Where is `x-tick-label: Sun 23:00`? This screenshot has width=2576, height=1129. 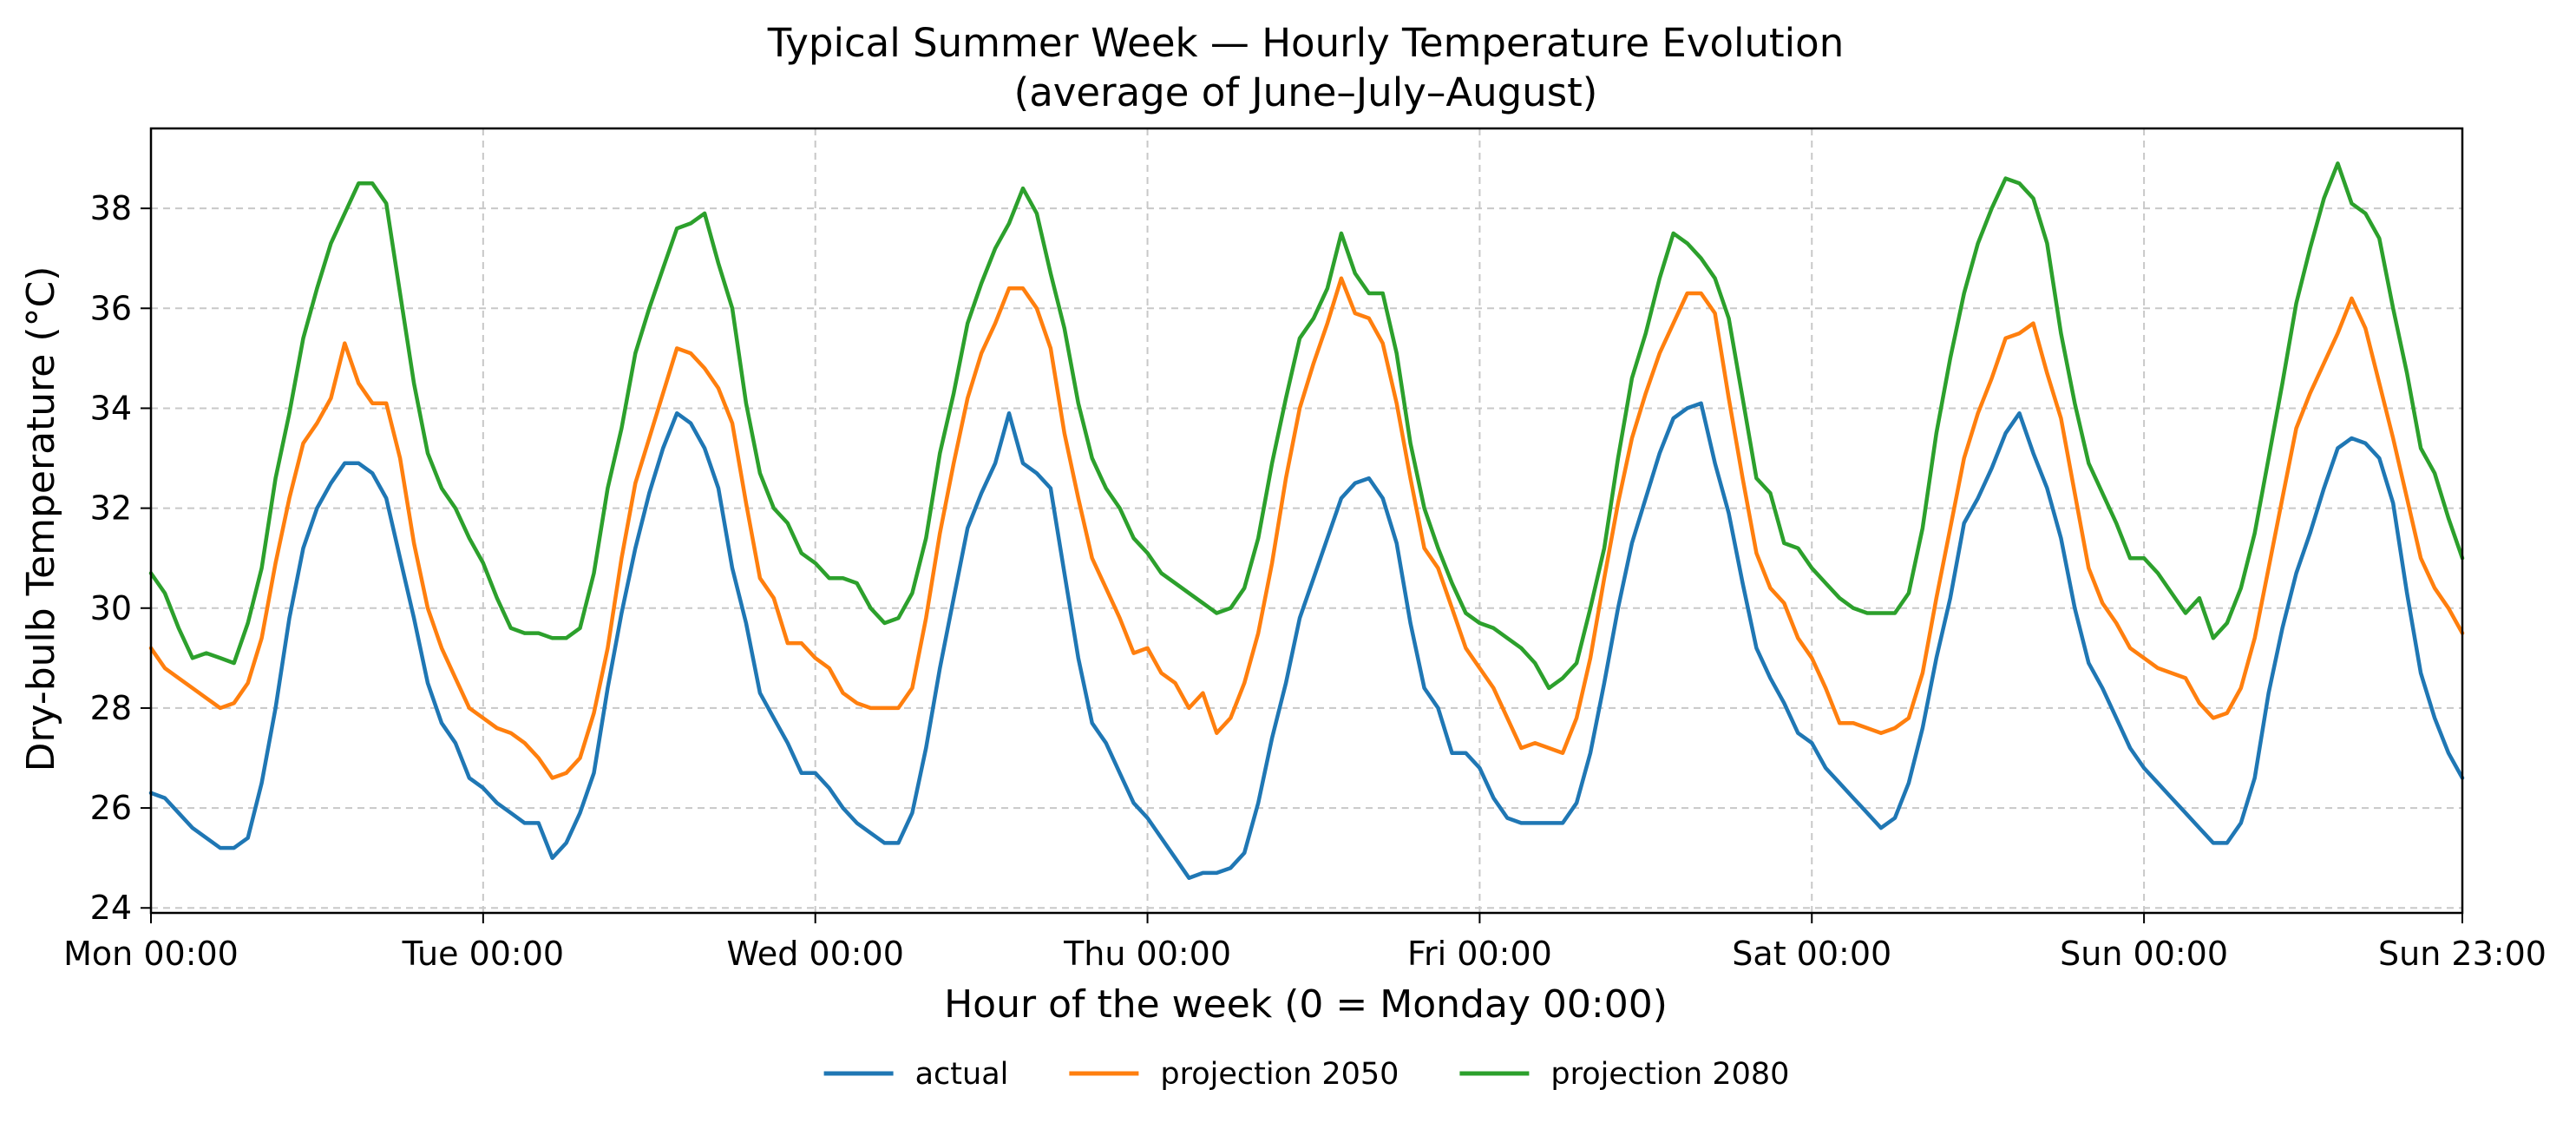
x-tick-label: Sun 23:00 is located at coordinates (2462, 954).